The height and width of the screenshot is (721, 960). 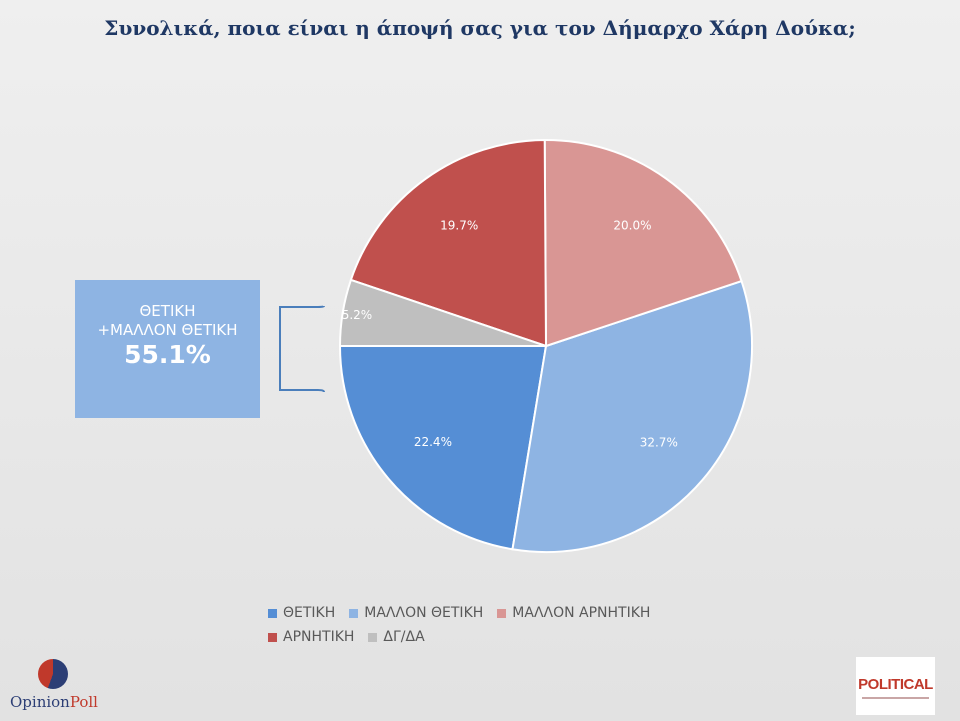 What do you see at coordinates (404, 637) in the screenshot?
I see `legend-label: ΔΓ/ΔΑ` at bounding box center [404, 637].